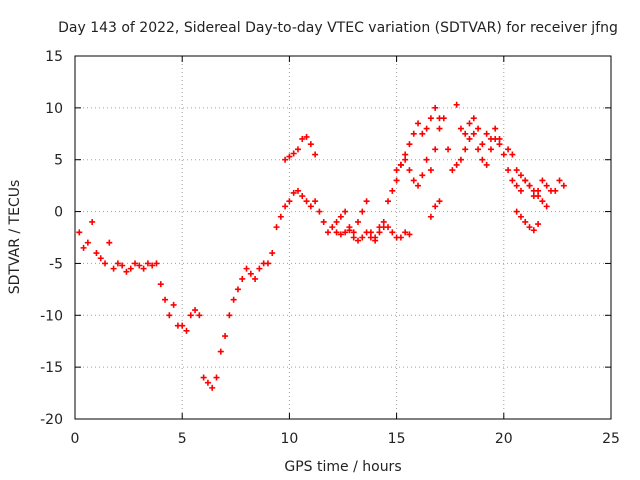 Image resolution: width=640 pixels, height=480 pixels. What do you see at coordinates (342, 467) in the screenshot?
I see `x-axis-label: GPS time / hours` at bounding box center [342, 467].